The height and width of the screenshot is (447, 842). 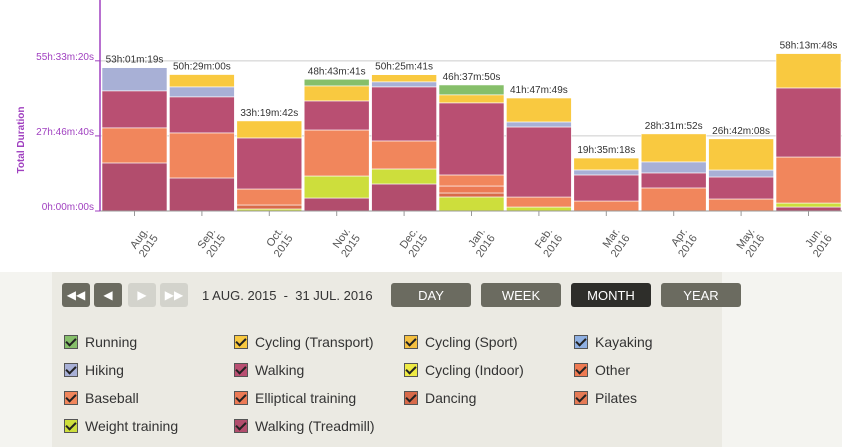 I want to click on total-label: 53h:01m:19s, so click(x=135, y=60).